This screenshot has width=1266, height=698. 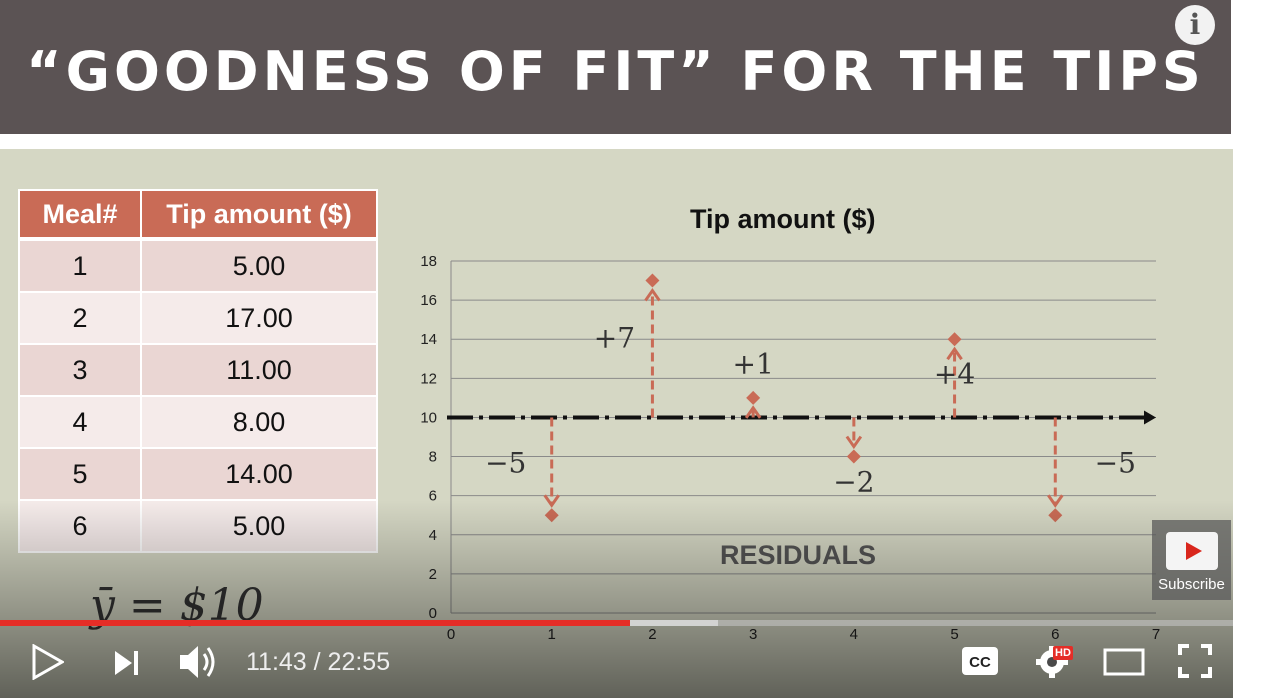 I want to click on play-icon, so click(x=47, y=662).